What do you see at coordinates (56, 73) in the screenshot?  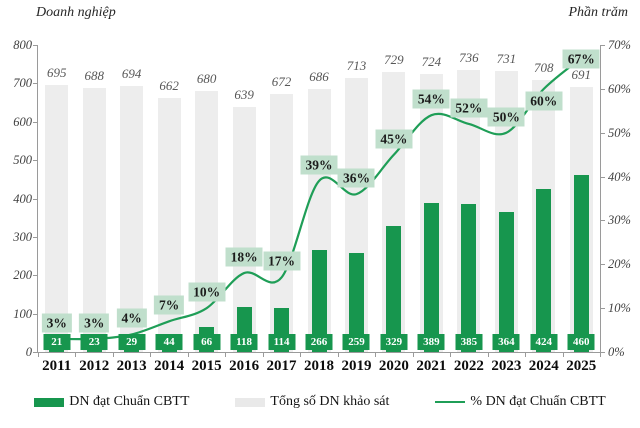 I see `total-value-label: 695` at bounding box center [56, 73].